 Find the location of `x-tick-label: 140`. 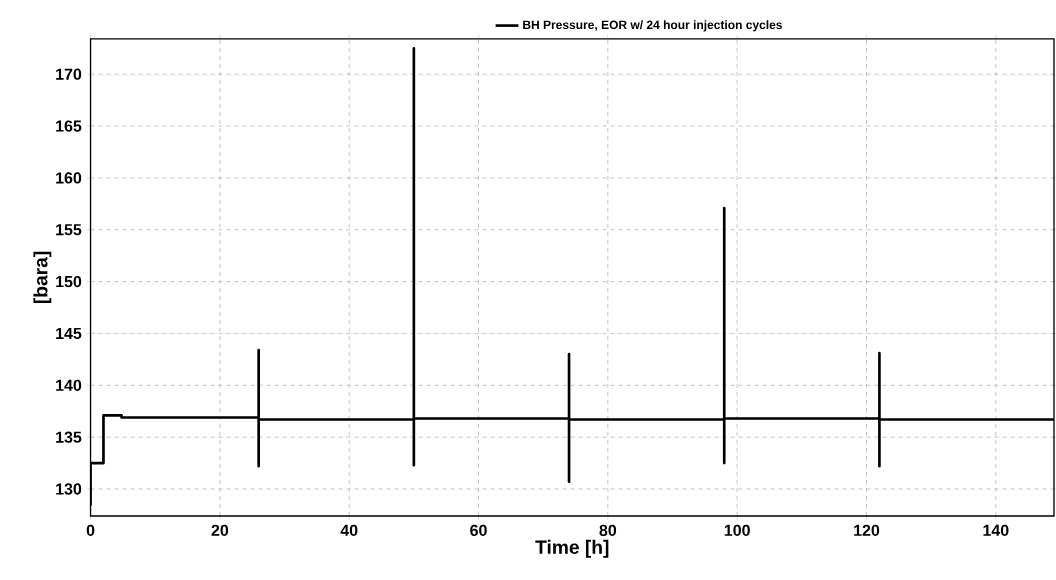

x-tick-label: 140 is located at coordinates (996, 530).